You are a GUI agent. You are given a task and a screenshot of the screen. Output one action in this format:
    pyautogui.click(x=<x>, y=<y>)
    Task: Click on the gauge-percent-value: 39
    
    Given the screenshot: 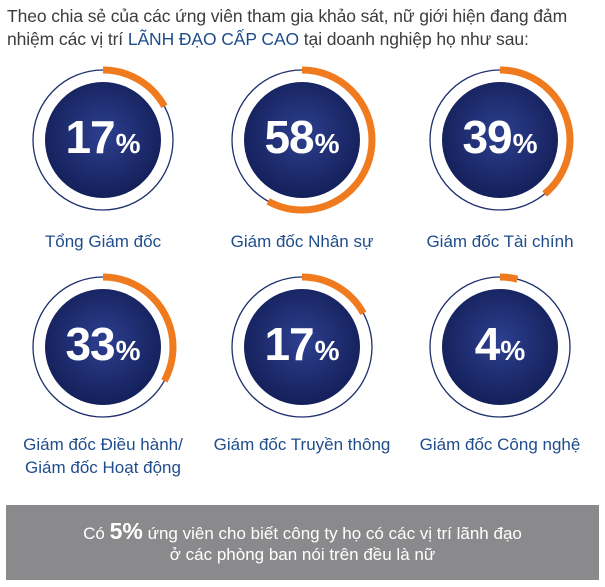 What is the action you would take?
    pyautogui.click(x=487, y=137)
    